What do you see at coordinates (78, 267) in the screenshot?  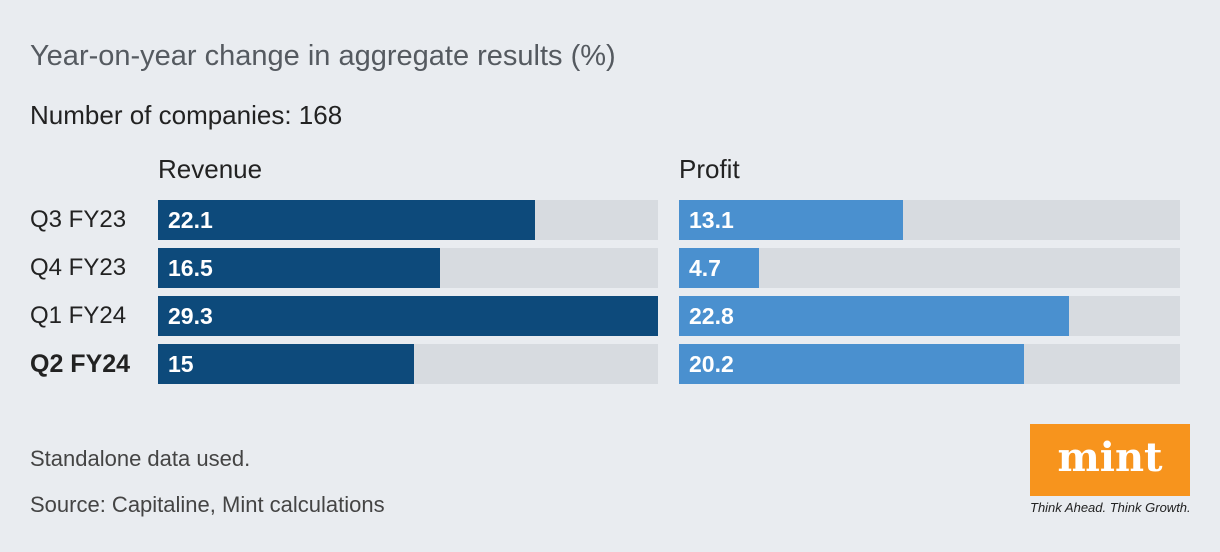 I see `row-label-q4-fy23: Q4 FY23` at bounding box center [78, 267].